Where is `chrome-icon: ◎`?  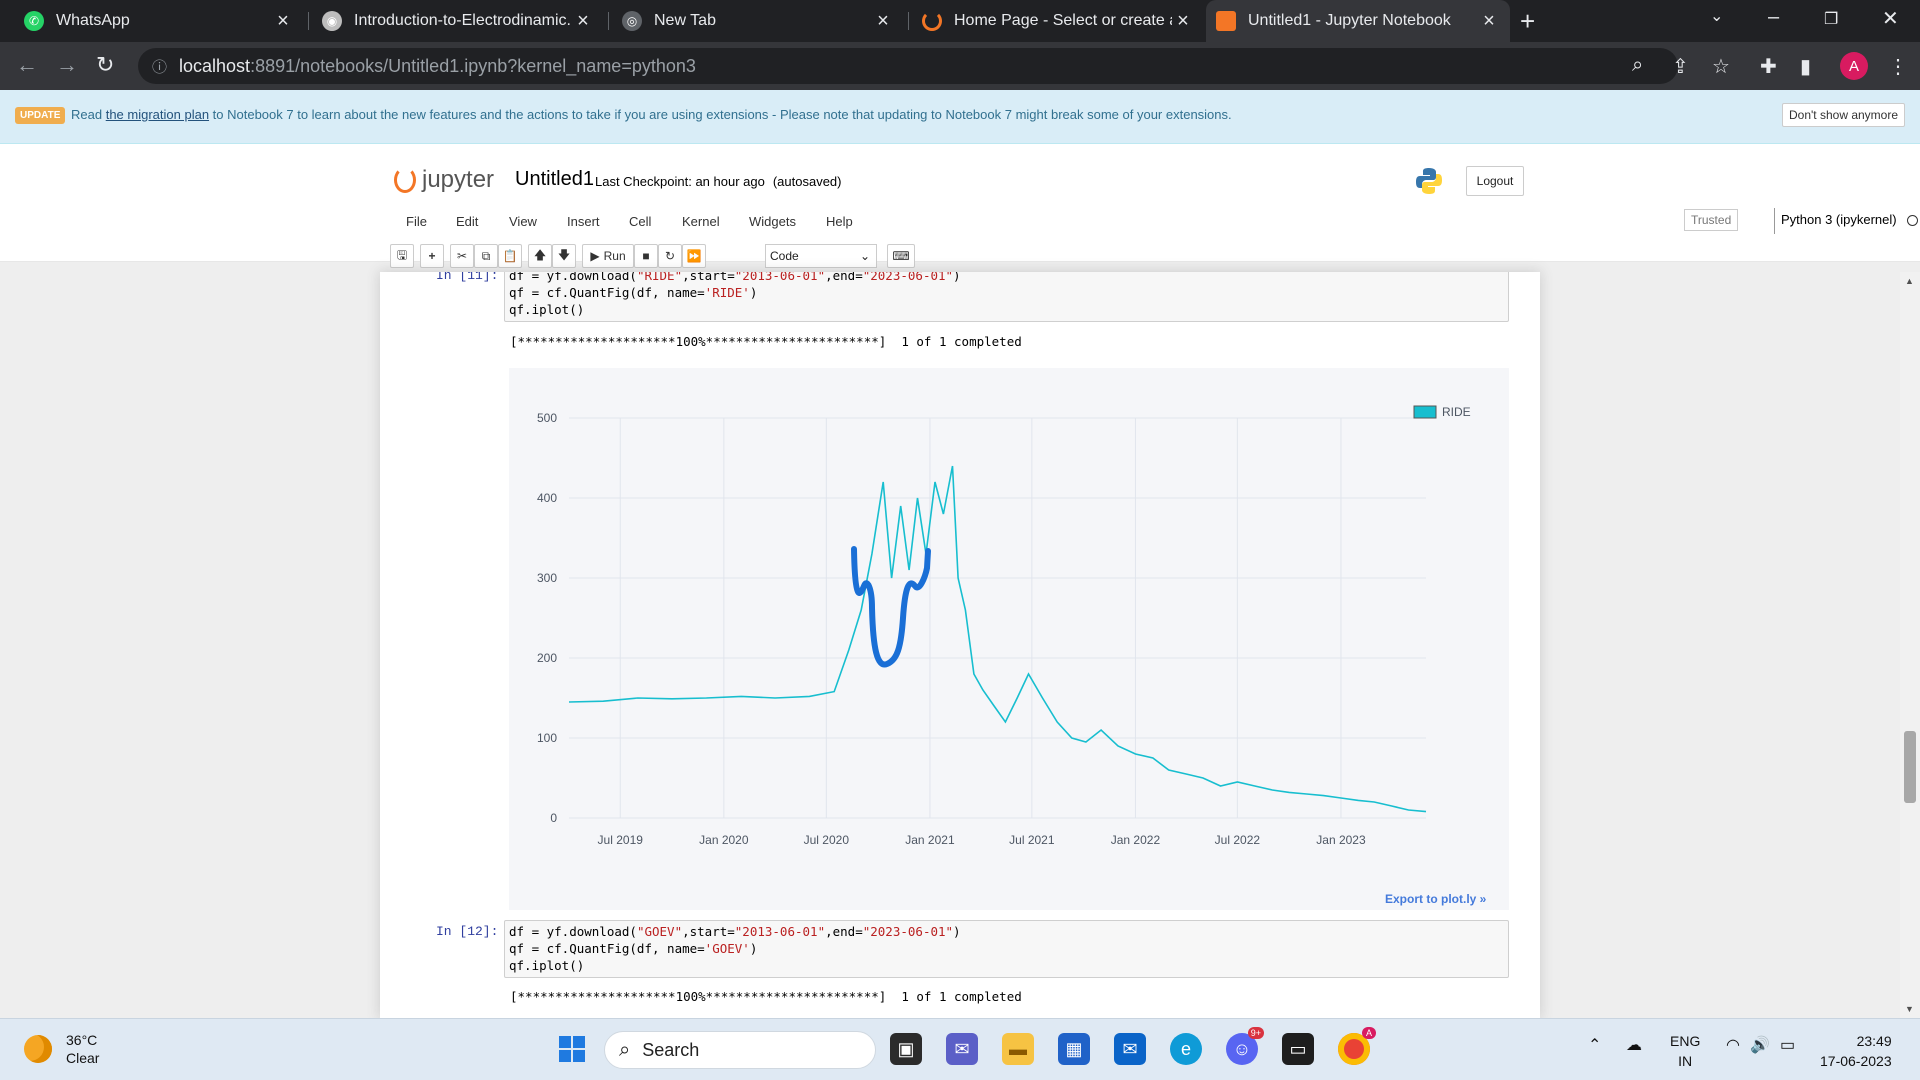 chrome-icon: ◎ is located at coordinates (632, 21).